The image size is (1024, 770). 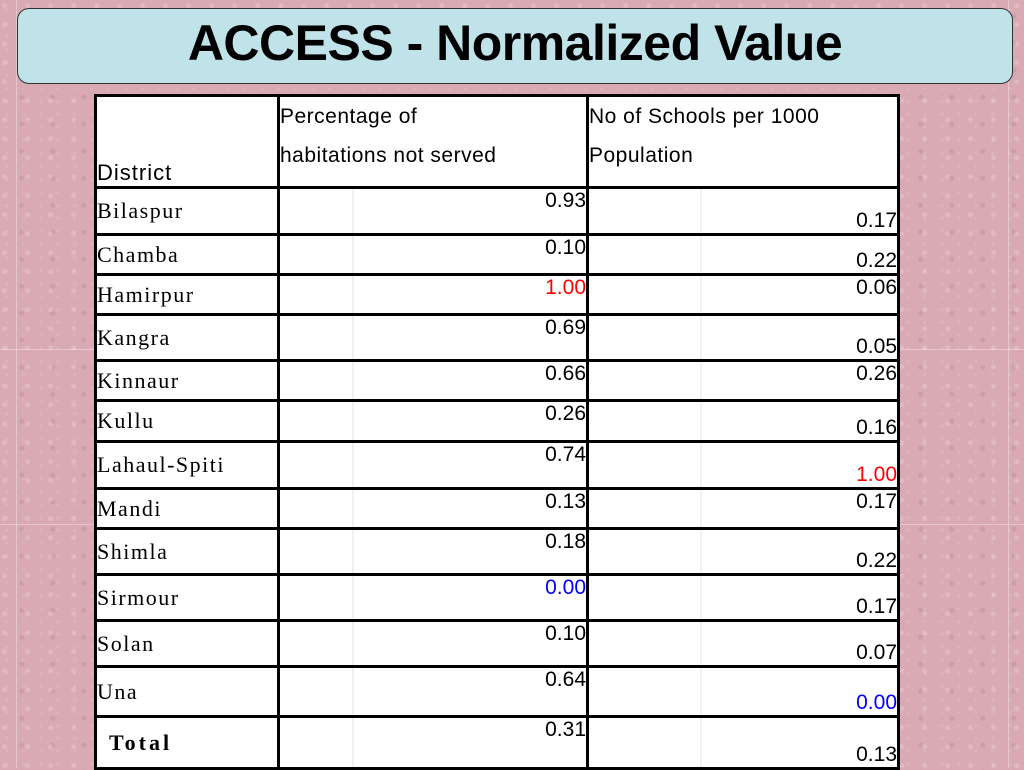 What do you see at coordinates (433, 597) in the screenshot?
I see `pct-not-served-value: 0.00` at bounding box center [433, 597].